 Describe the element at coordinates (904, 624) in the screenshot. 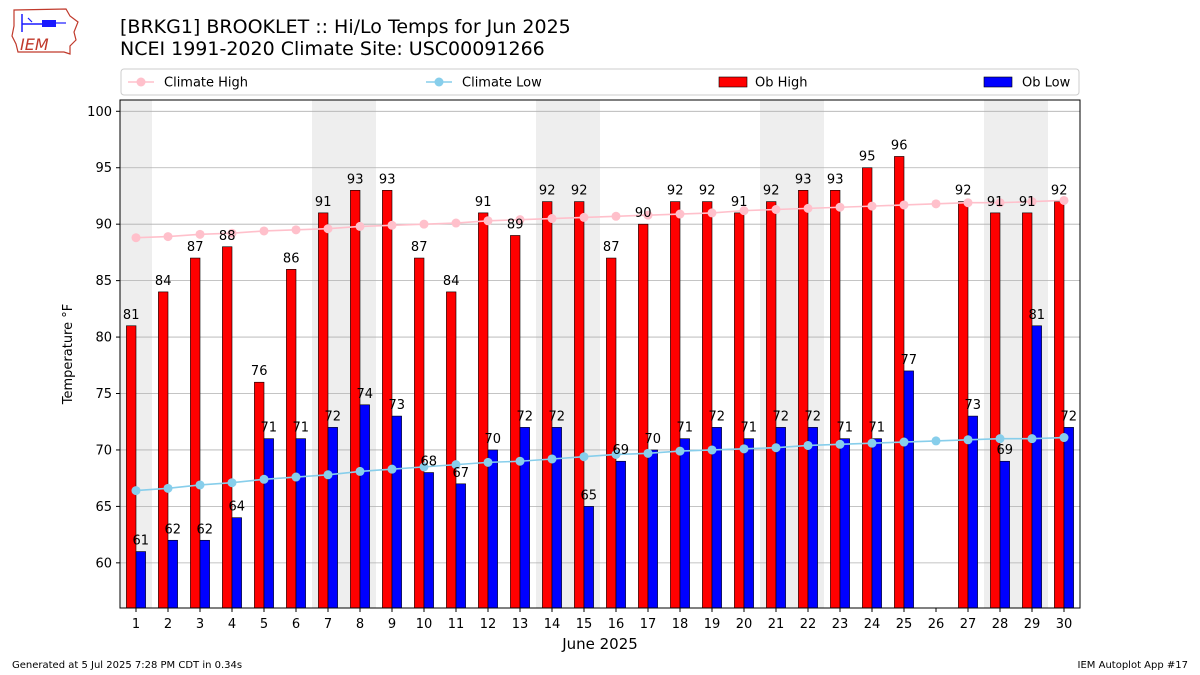

I see `x-tick-label: 25` at that location.